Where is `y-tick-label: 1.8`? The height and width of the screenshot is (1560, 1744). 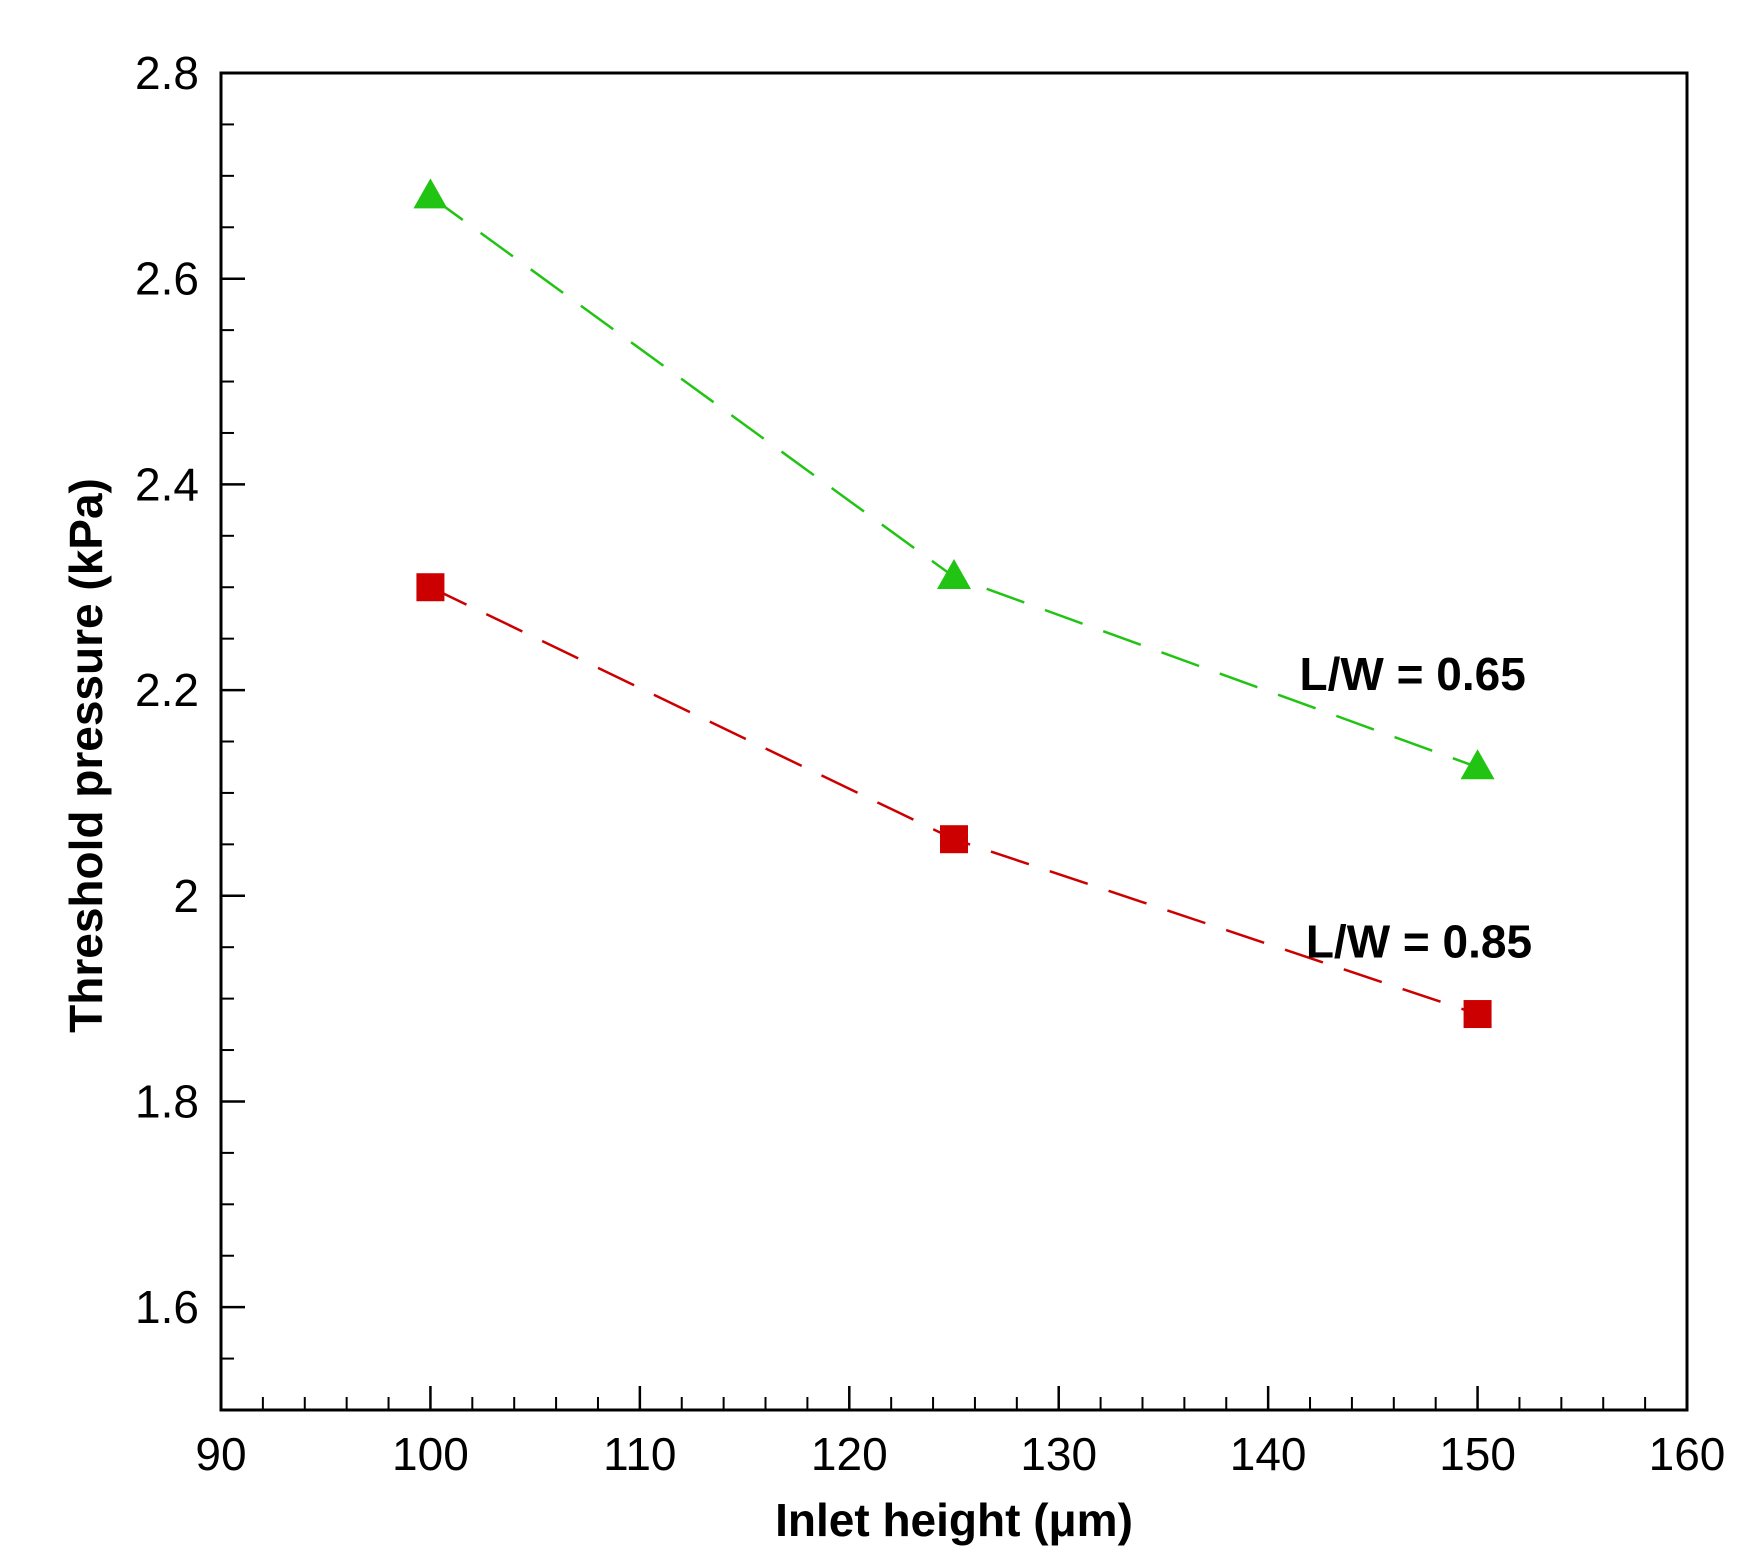 y-tick-label: 1.8 is located at coordinates (167, 1101).